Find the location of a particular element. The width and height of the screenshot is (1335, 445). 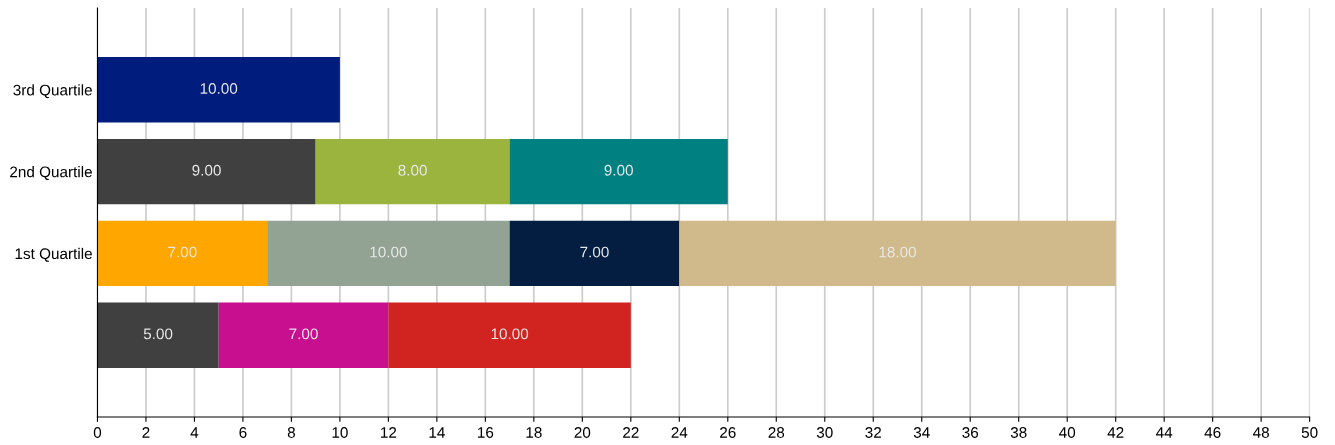

x-tick-label: 24 is located at coordinates (679, 432).